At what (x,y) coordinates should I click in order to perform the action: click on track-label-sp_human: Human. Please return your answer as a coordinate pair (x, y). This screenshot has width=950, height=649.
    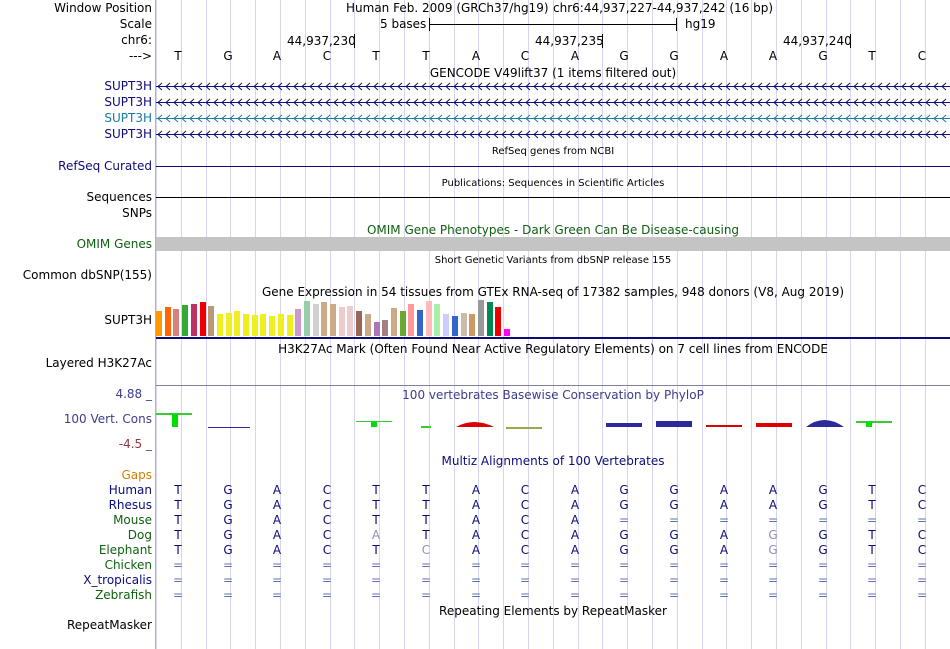
    Looking at the image, I should click on (130, 490).